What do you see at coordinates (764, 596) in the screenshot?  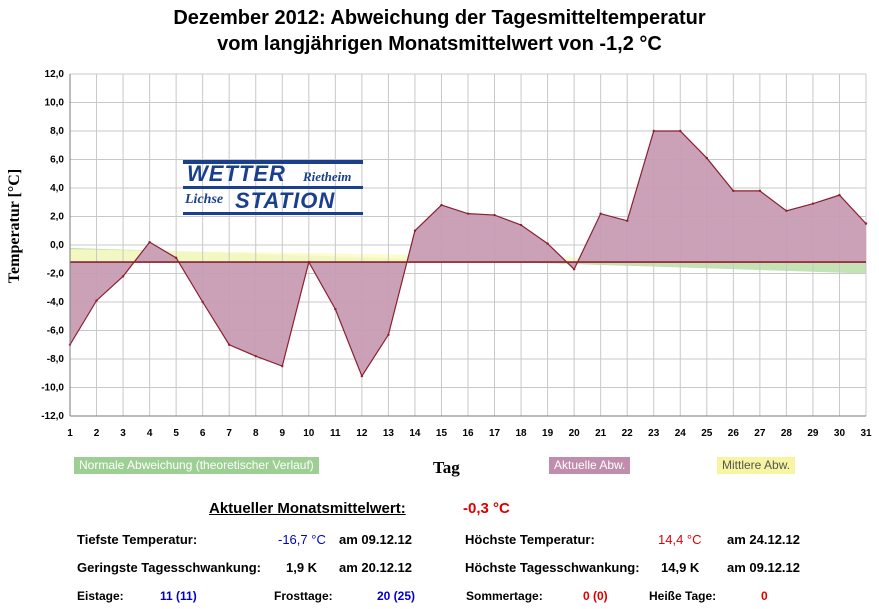 I see `hot-days-value: 0` at bounding box center [764, 596].